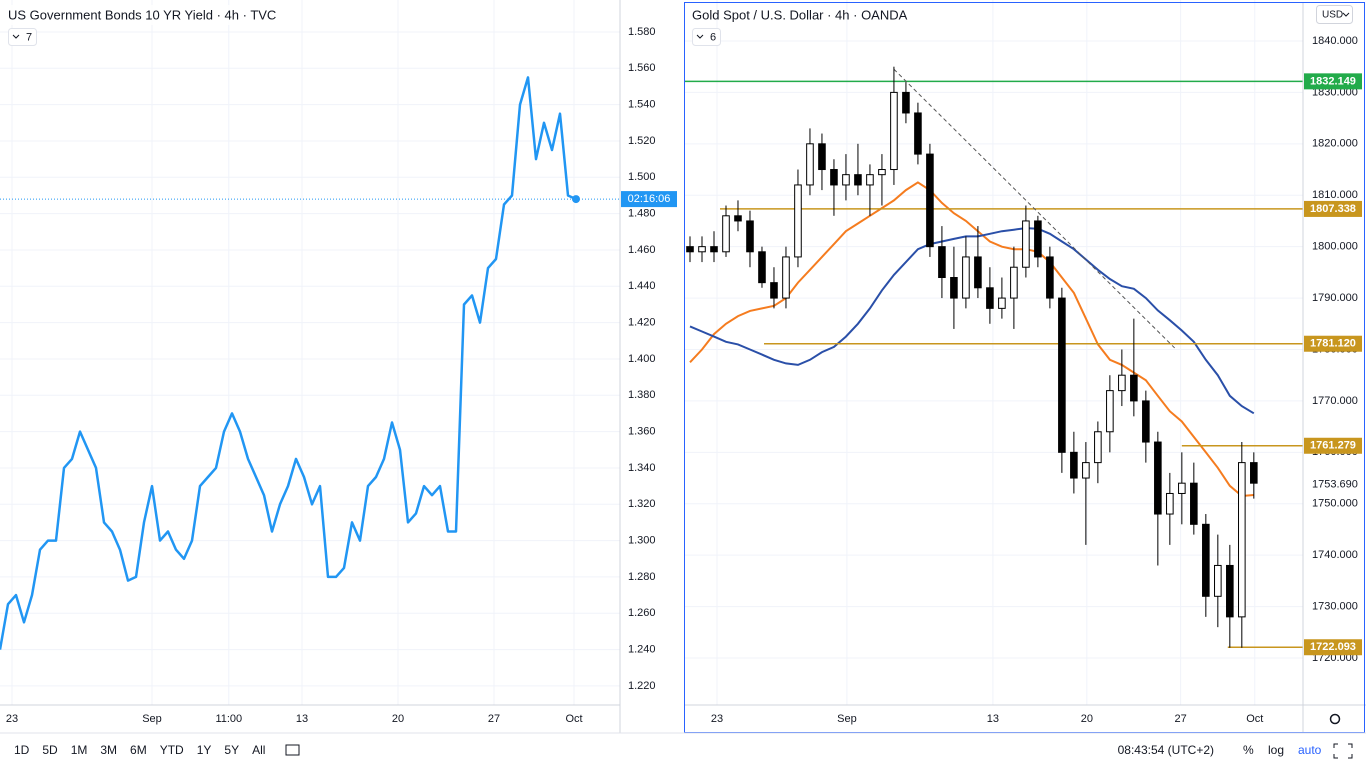 The width and height of the screenshot is (1366, 768). What do you see at coordinates (1335, 555) in the screenshot?
I see `y-tick-label: 1740.000` at bounding box center [1335, 555].